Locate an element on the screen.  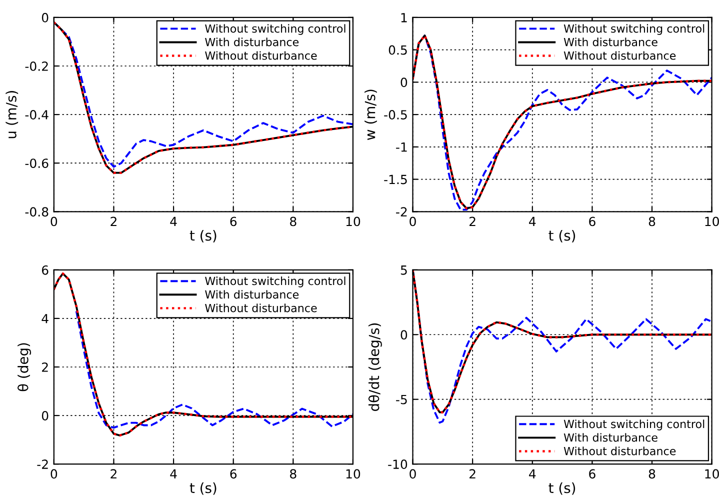
y-tick-label: -5 is located at coordinates (401, 399).